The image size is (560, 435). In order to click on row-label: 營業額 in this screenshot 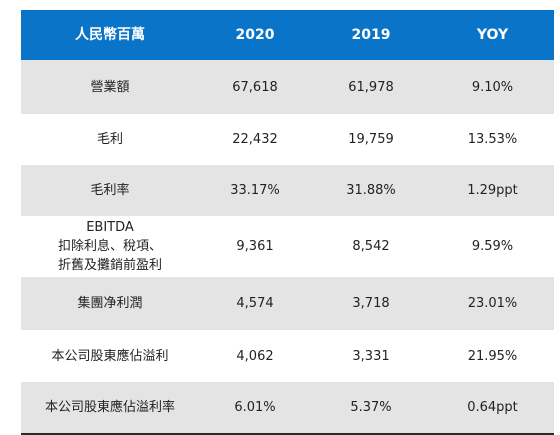, I will do `click(110, 87)`.